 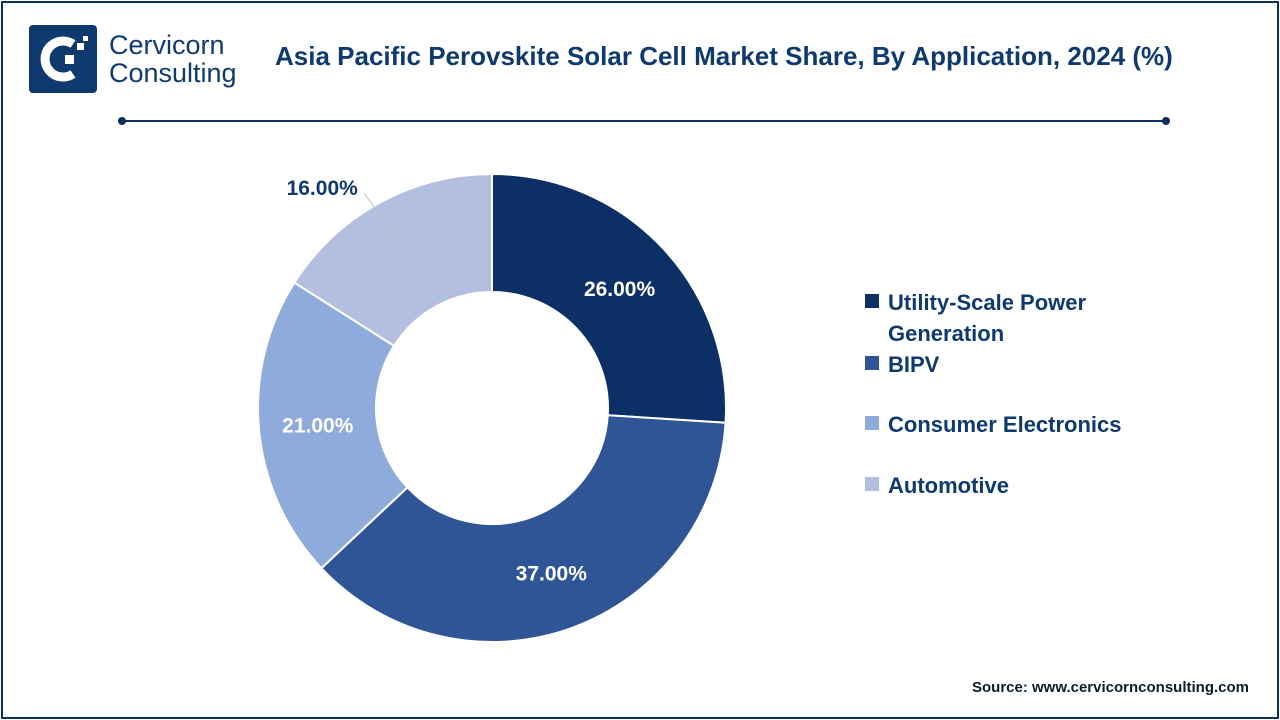 I want to click on source-note: Source: www.cervicornconsulting.com, so click(x=1110, y=687).